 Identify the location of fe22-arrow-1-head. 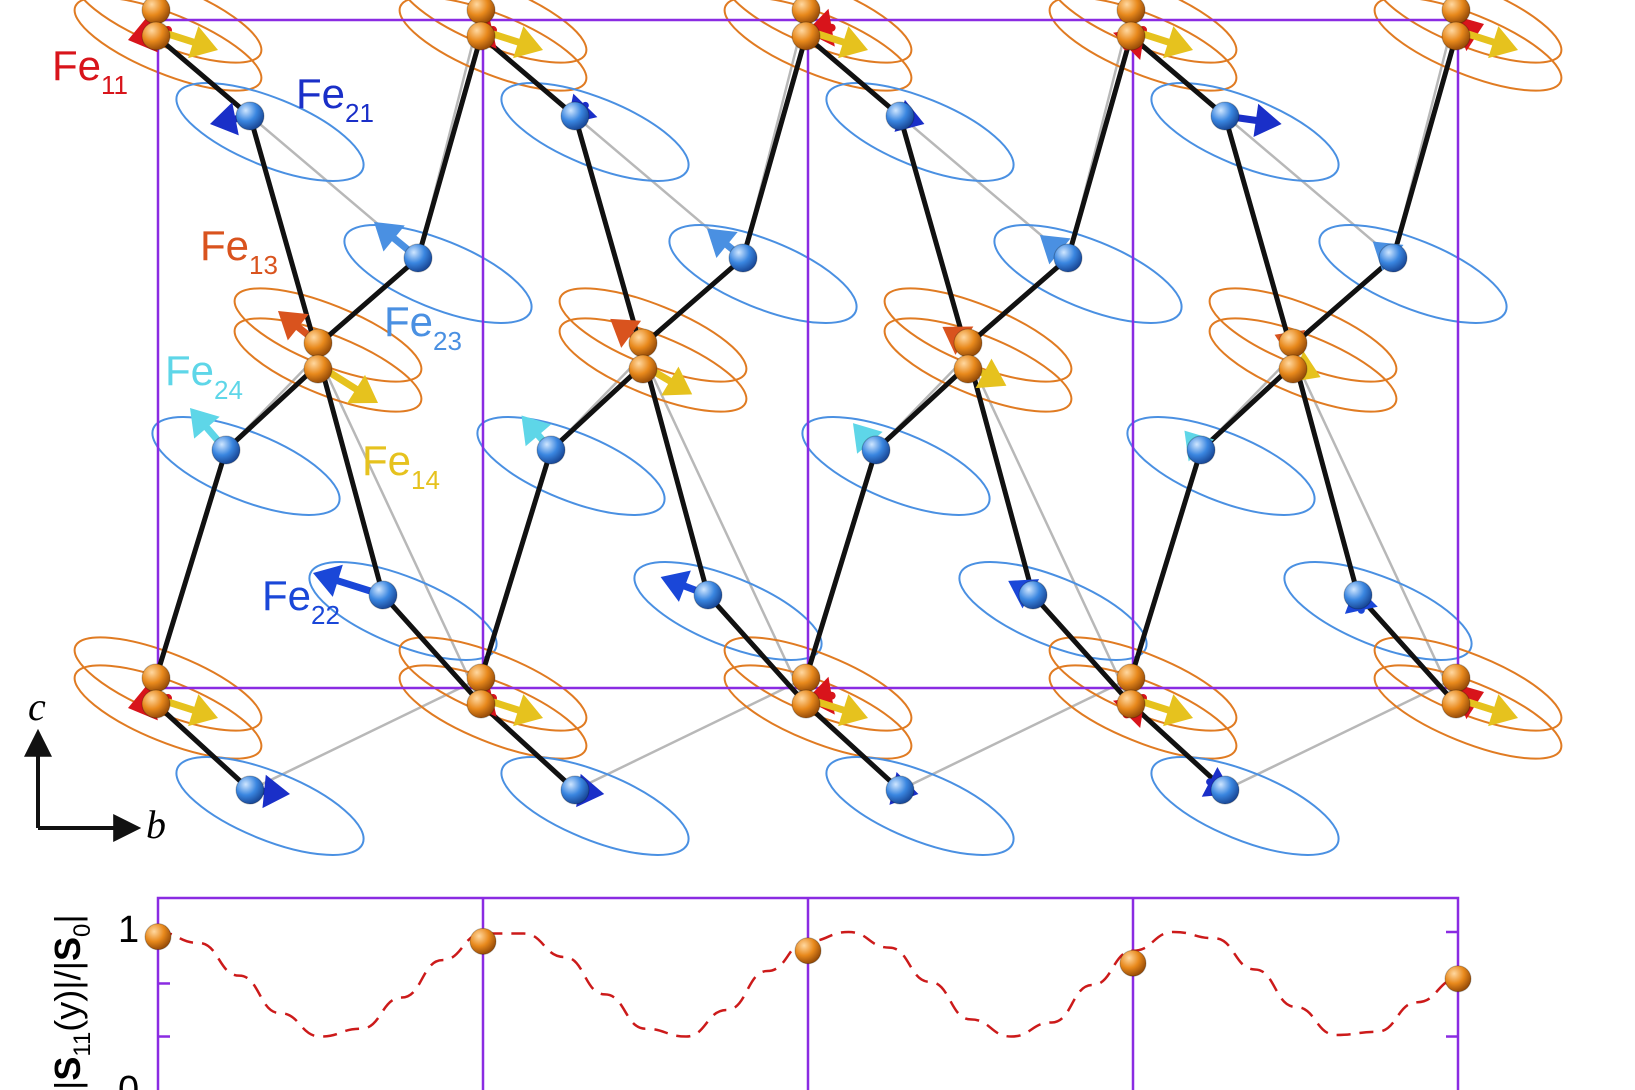
(675, 586).